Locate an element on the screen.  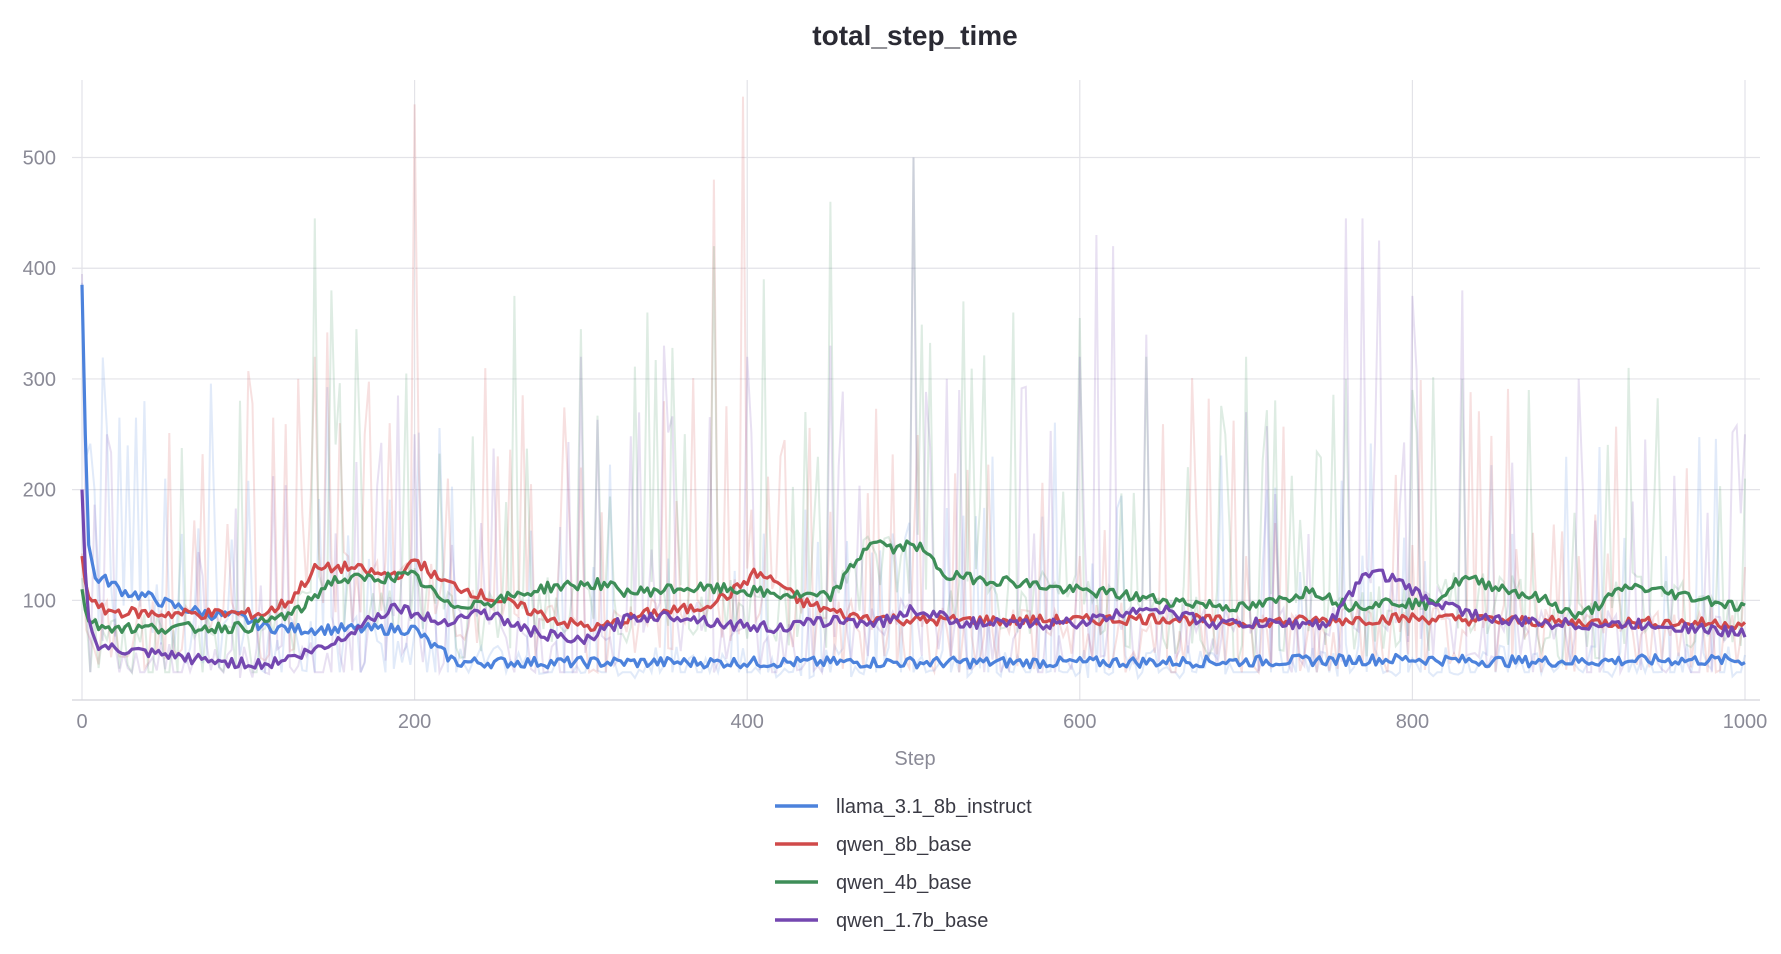
x-tick-label: 200 is located at coordinates (414, 722).